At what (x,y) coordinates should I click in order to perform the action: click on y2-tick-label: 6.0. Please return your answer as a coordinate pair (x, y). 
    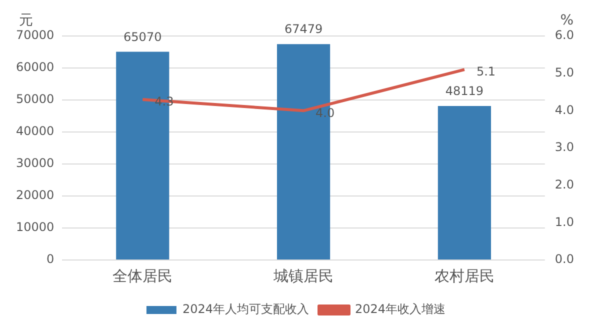
    Looking at the image, I should click on (564, 35).